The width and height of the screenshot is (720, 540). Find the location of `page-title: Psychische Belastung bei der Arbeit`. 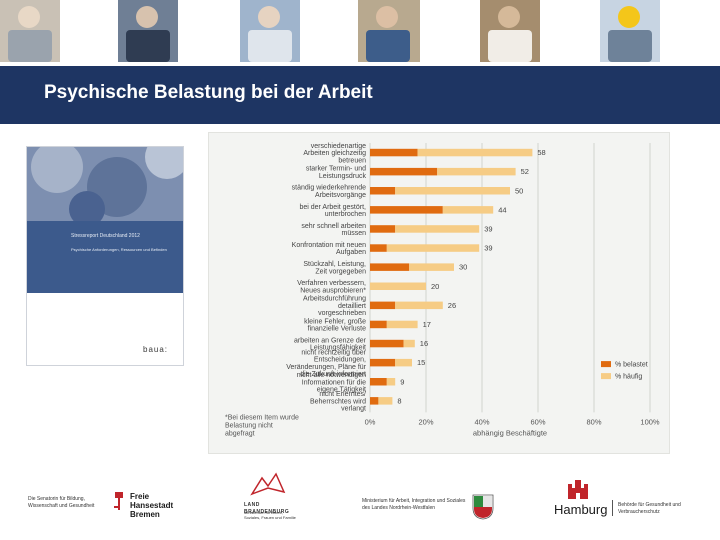

page-title: Psychische Belastung bei der Arbeit is located at coordinates (208, 92).